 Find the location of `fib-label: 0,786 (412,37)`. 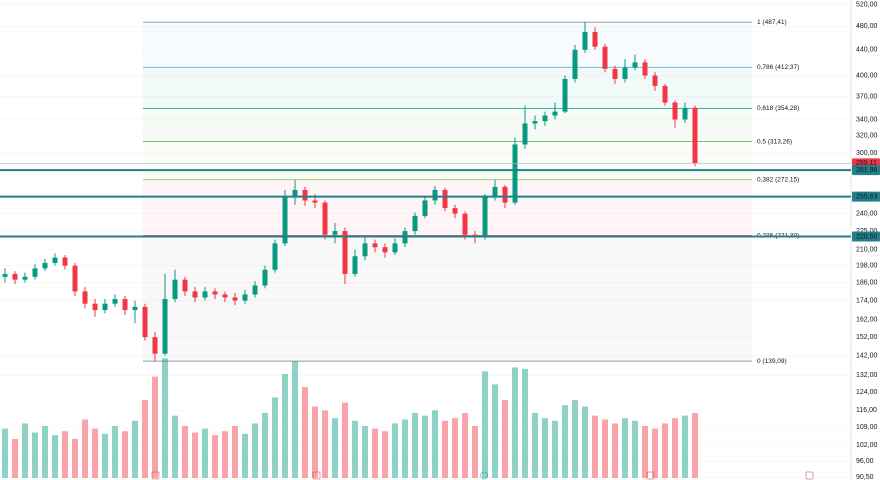

fib-label: 0,786 (412,37) is located at coordinates (778, 67).